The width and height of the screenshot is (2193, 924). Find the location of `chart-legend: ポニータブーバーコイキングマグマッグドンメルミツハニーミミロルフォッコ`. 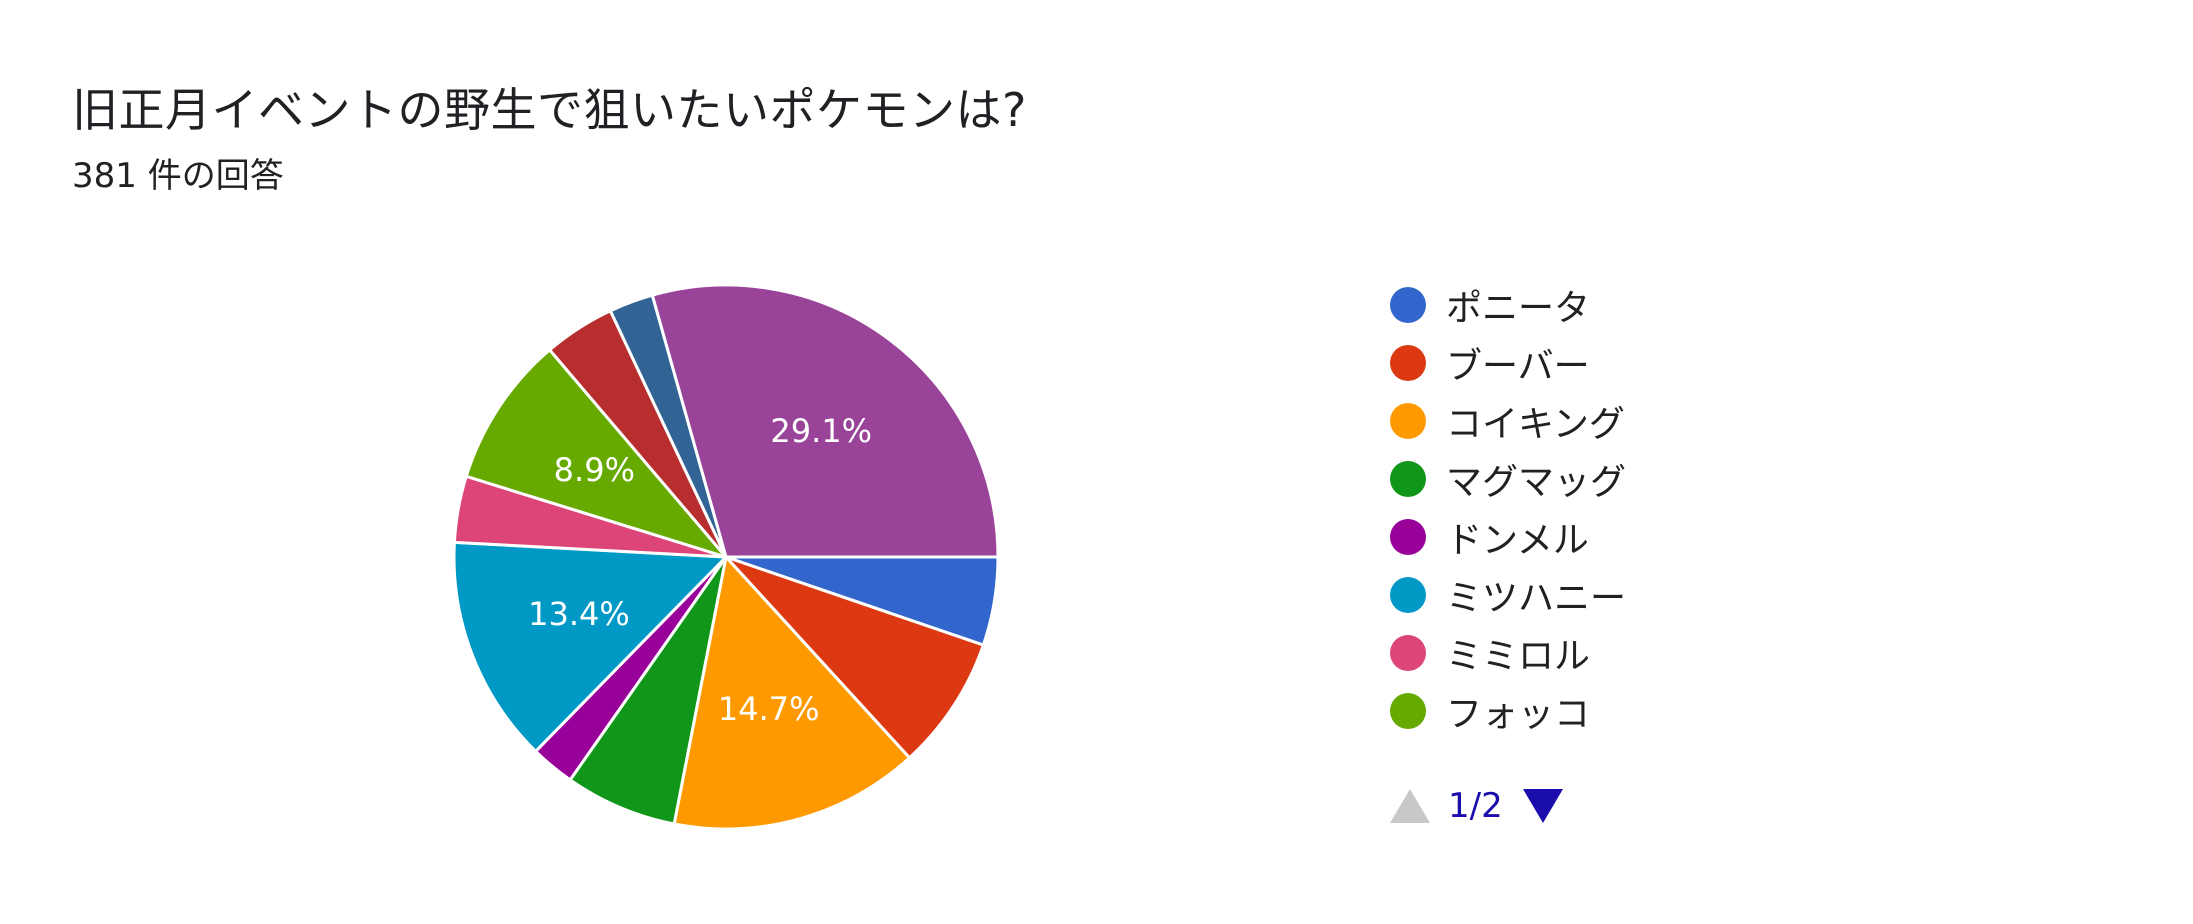

chart-legend: ポニータブーバーコイキングマグマッグドンメルミツハニーミミロルフォッコ is located at coordinates (1508, 508).